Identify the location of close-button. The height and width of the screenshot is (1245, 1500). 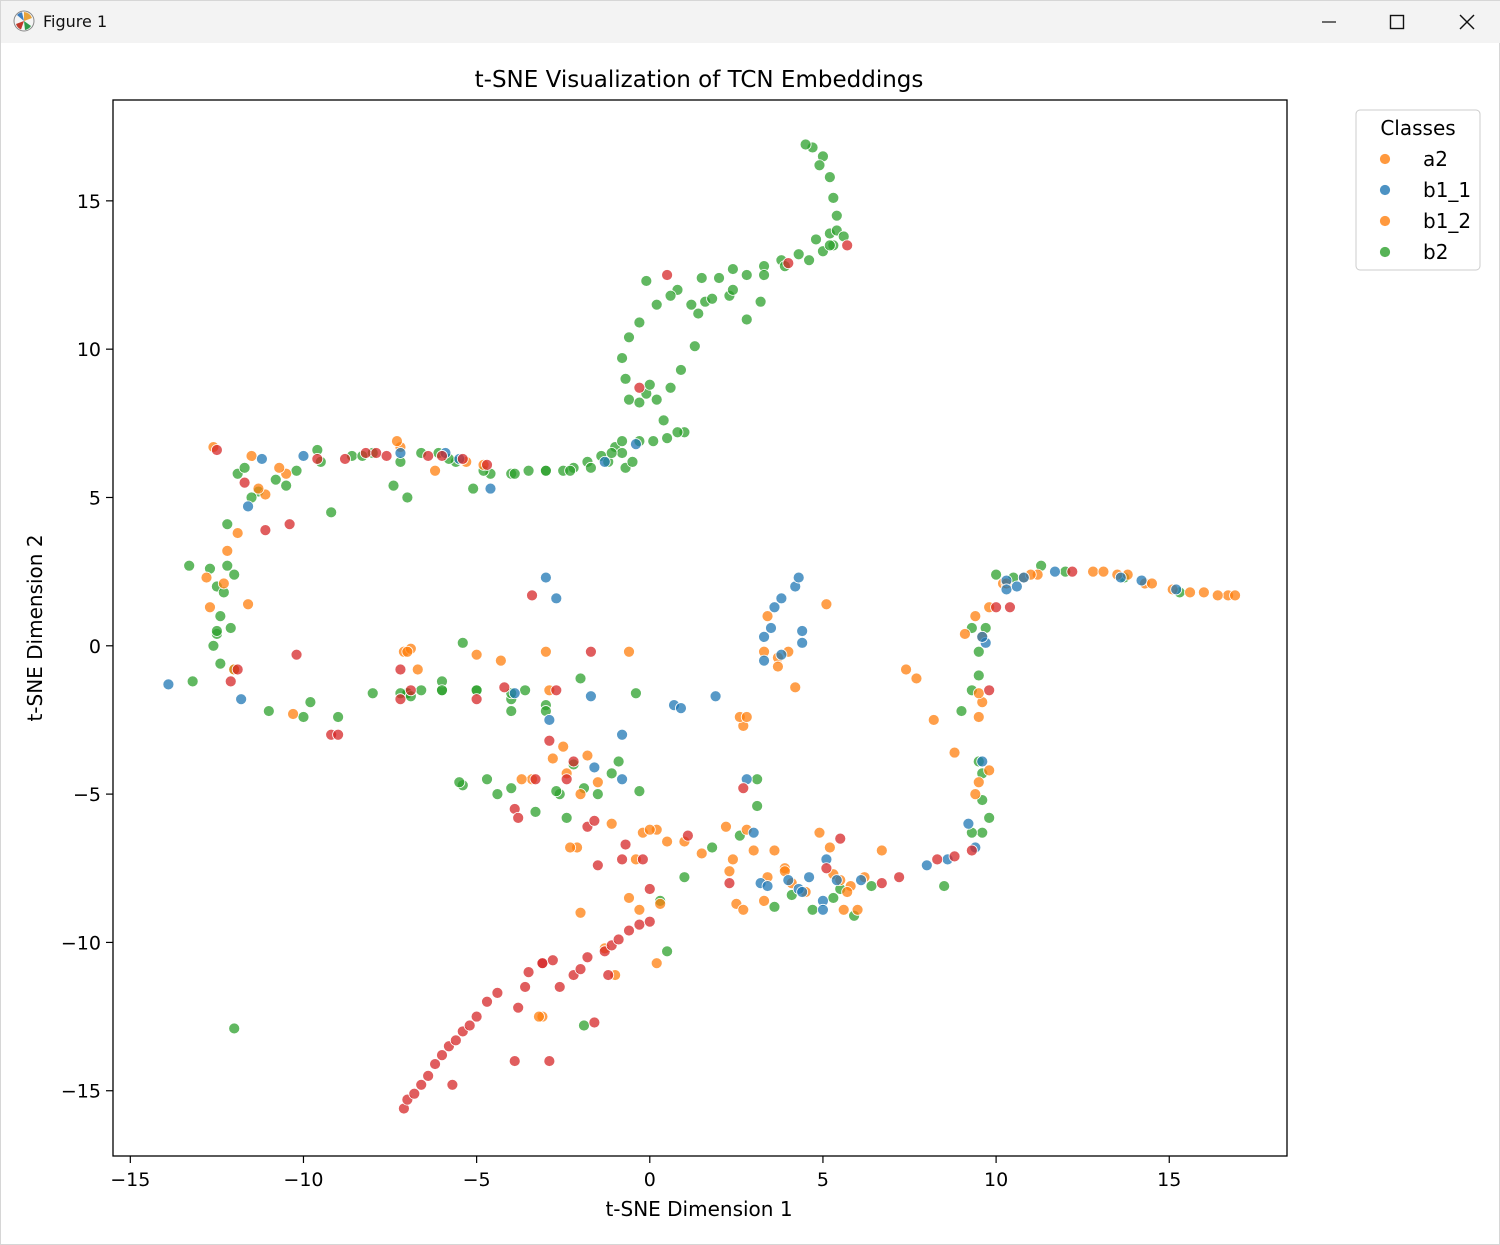
(1466, 22).